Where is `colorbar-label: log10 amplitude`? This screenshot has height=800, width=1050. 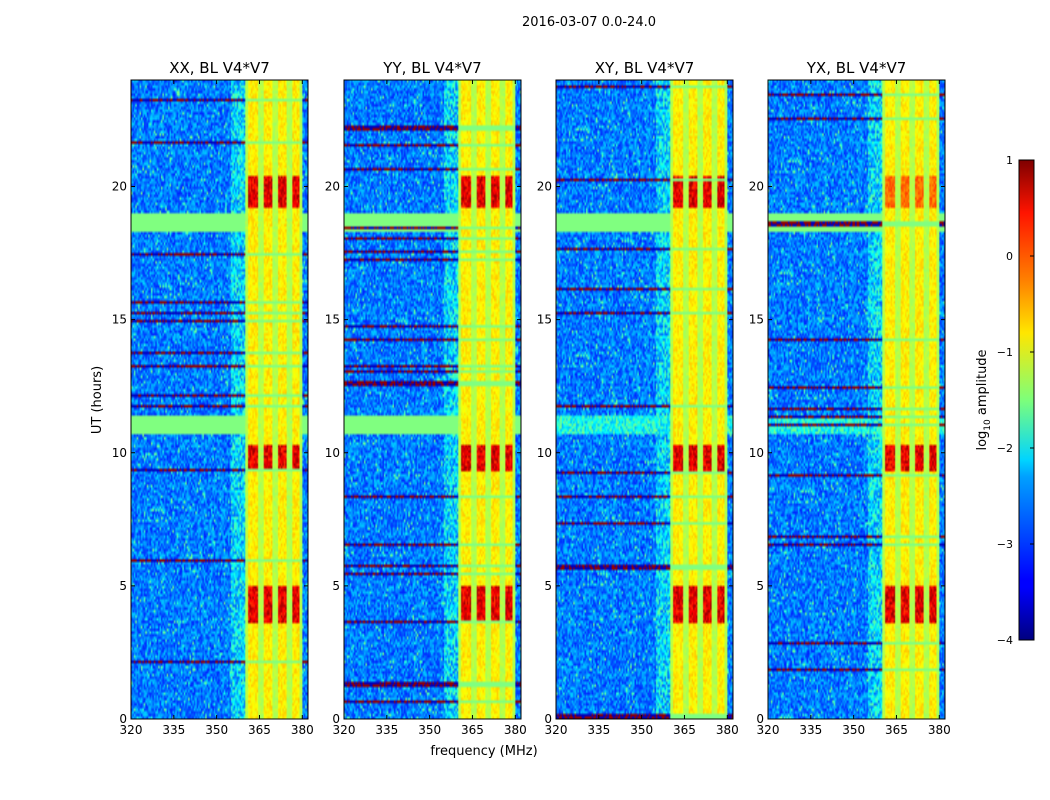 colorbar-label: log10 amplitude is located at coordinates (984, 399).